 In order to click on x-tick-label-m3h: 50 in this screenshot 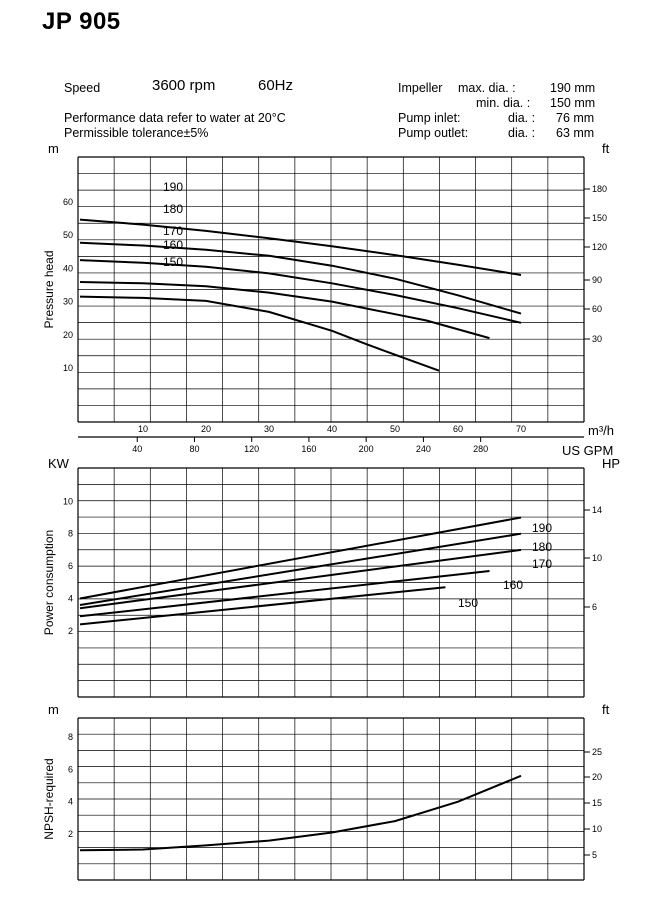, I will do `click(395, 429)`.